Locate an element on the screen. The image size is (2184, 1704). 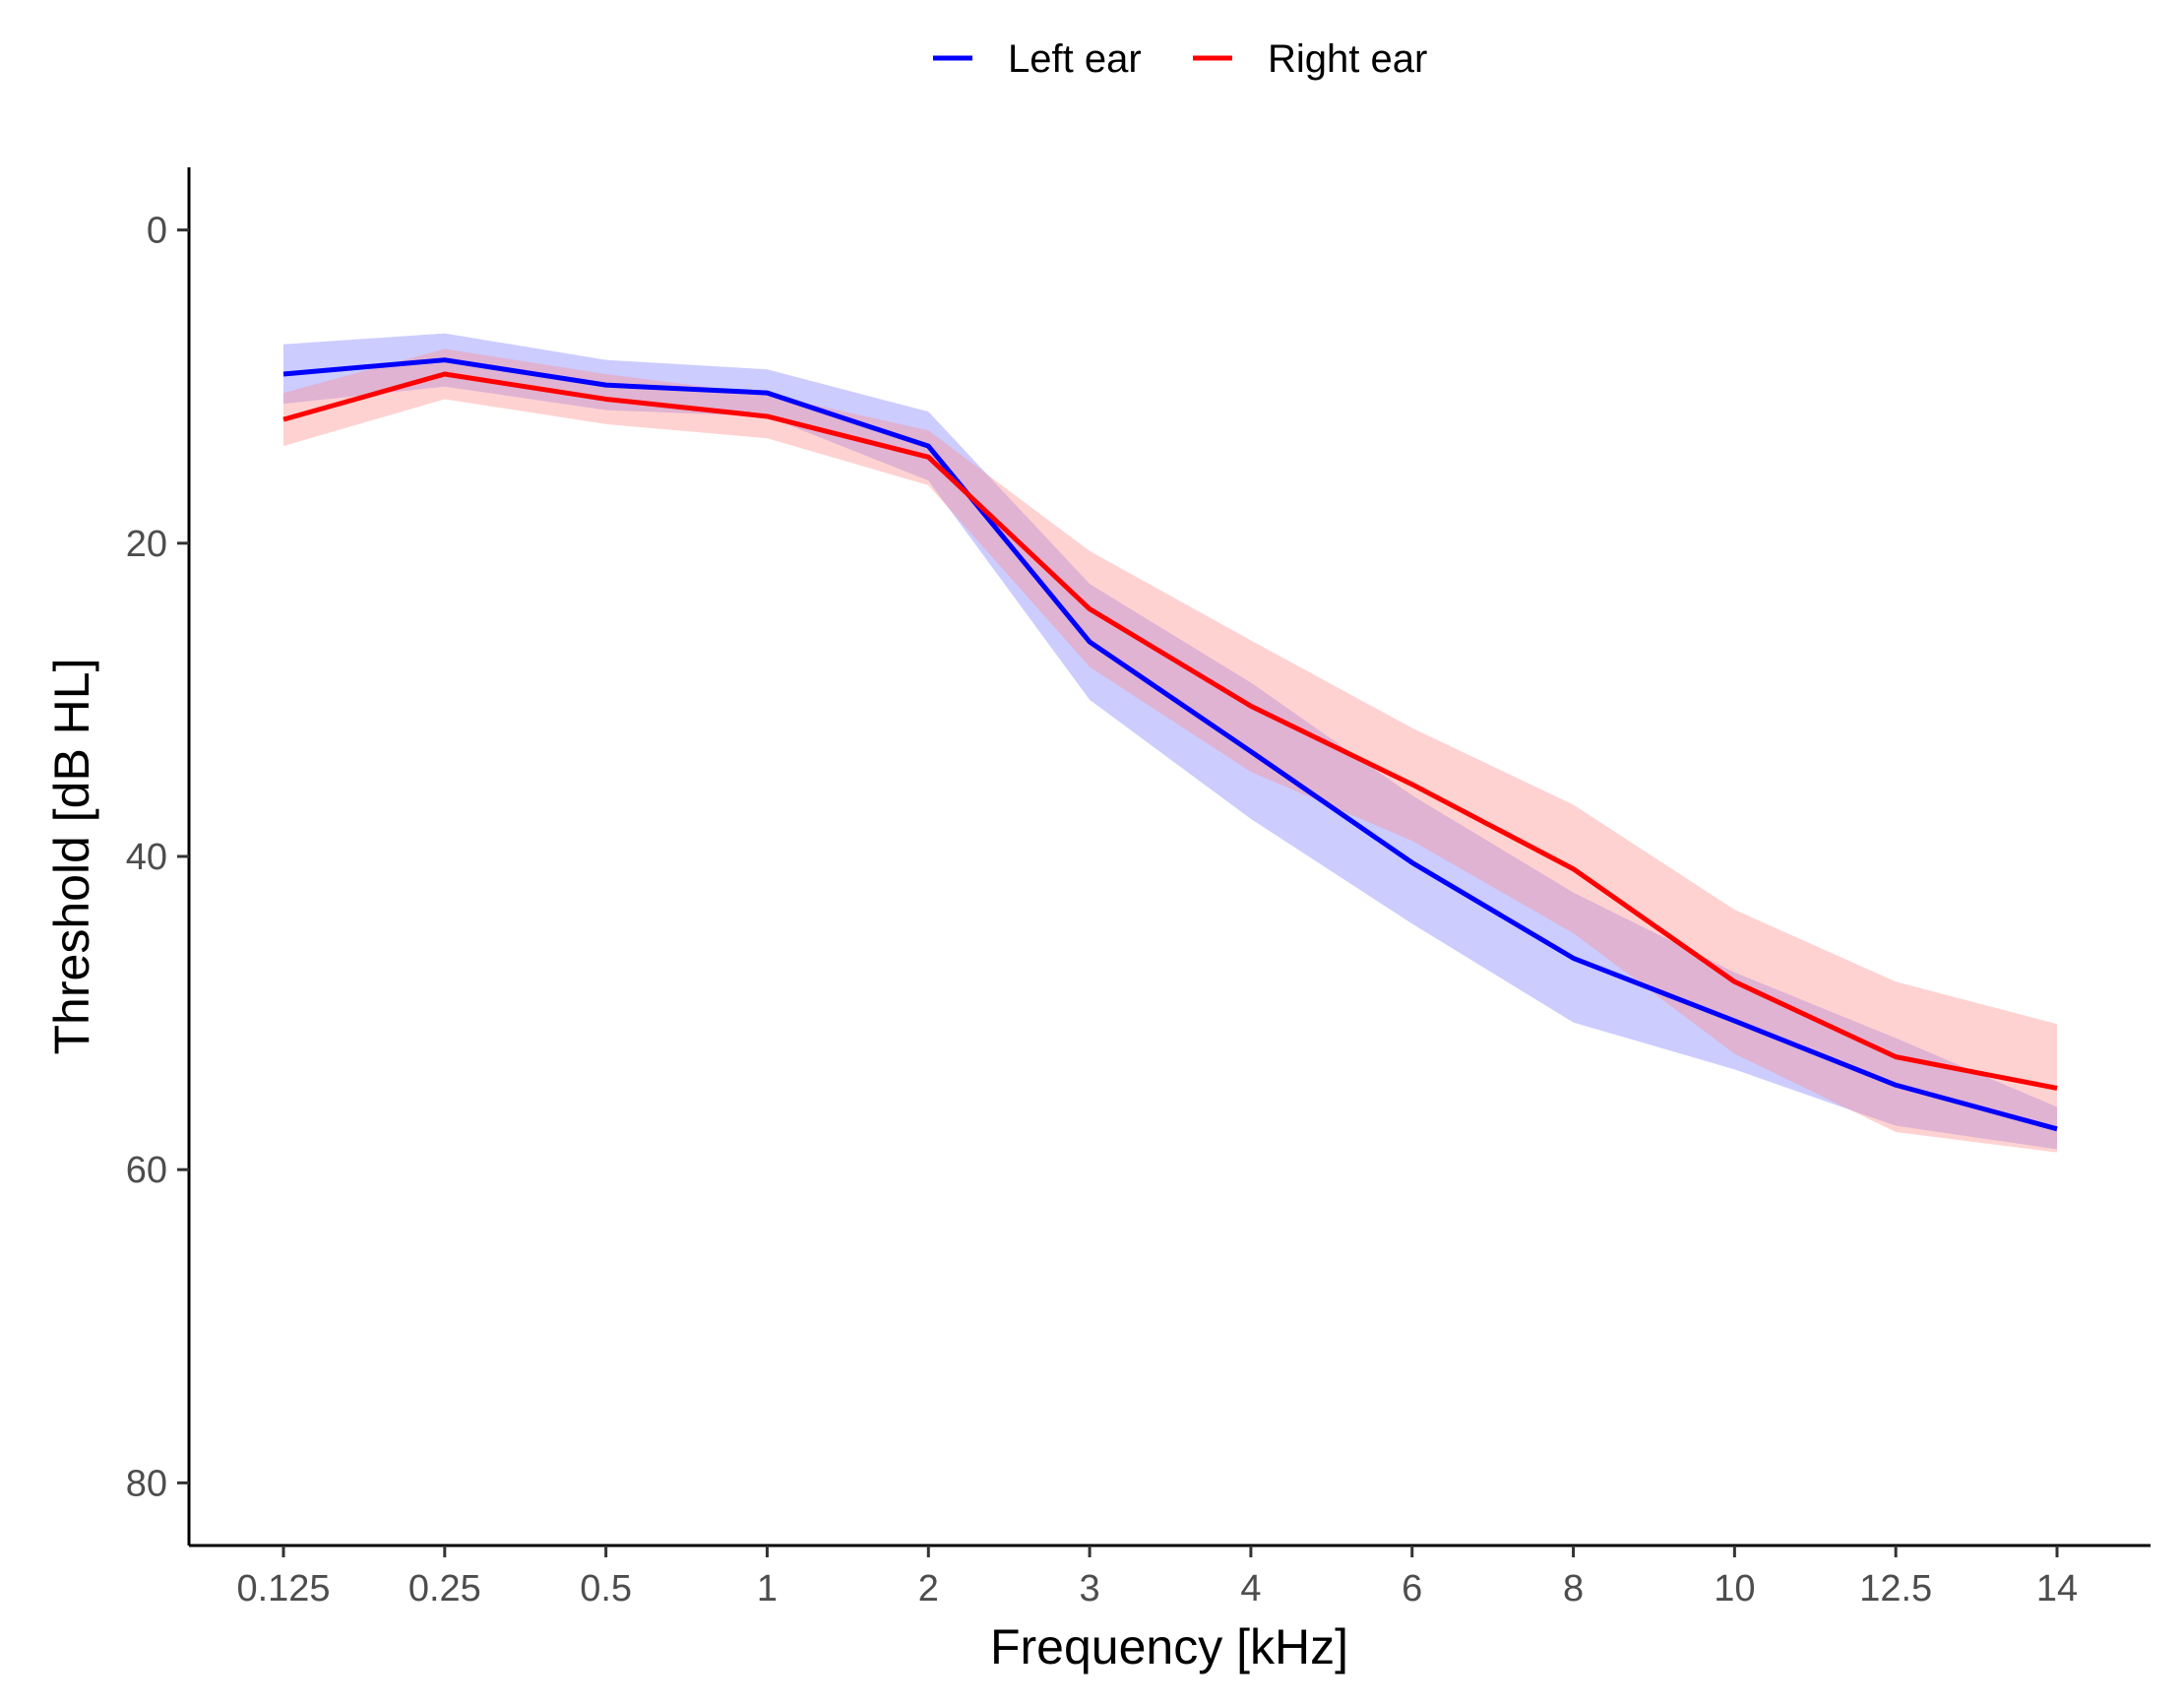
y-axis-title: Threshold [dB HL] is located at coordinates (71, 857).